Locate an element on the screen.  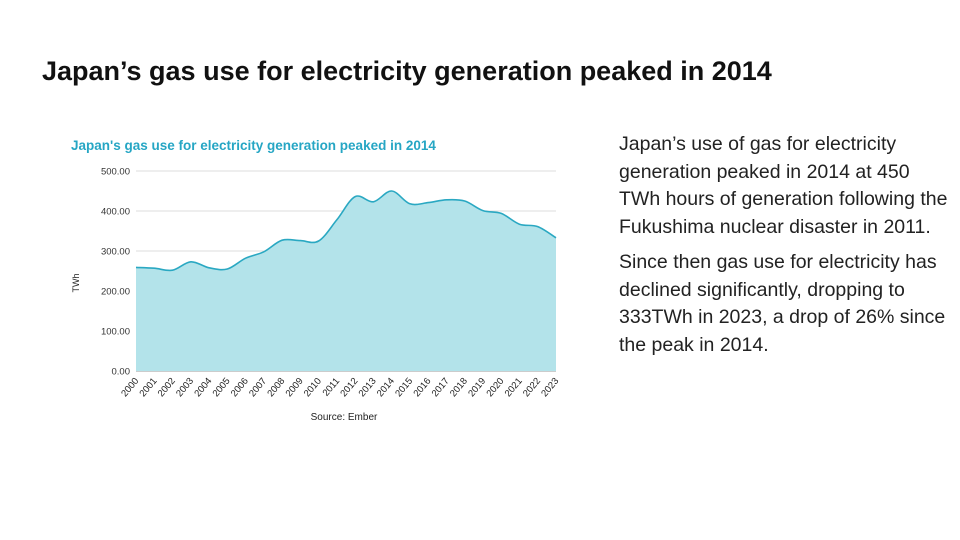
x-tick-label: 2011 is located at coordinates (332, 387).